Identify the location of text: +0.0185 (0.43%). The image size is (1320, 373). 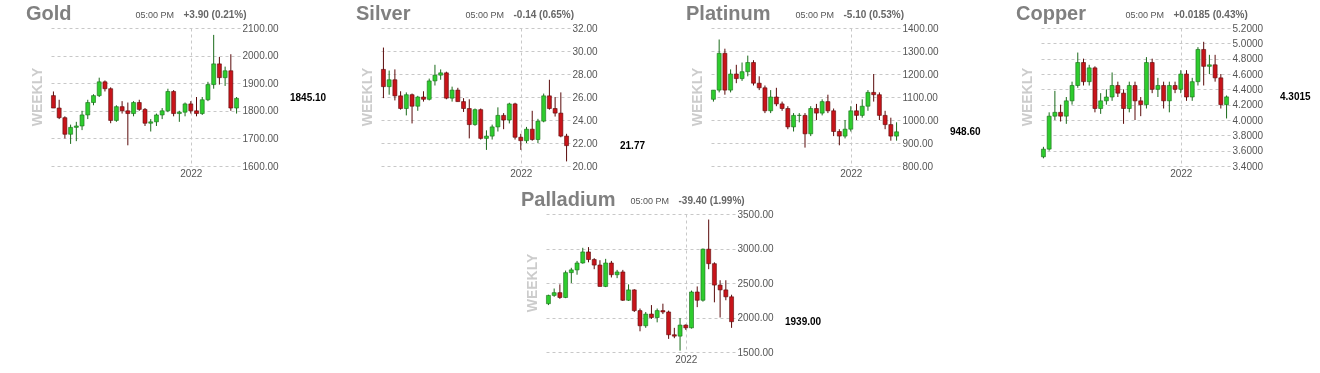
(1210, 14).